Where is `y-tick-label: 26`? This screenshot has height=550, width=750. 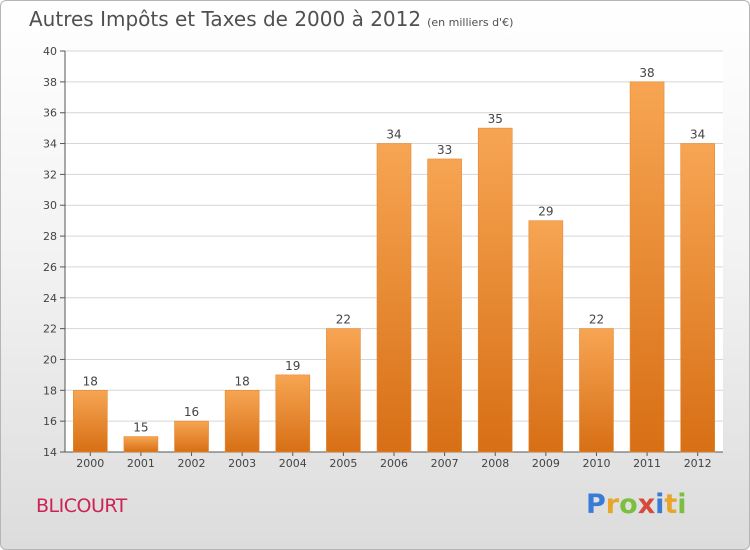 y-tick-label: 26 is located at coordinates (50, 267).